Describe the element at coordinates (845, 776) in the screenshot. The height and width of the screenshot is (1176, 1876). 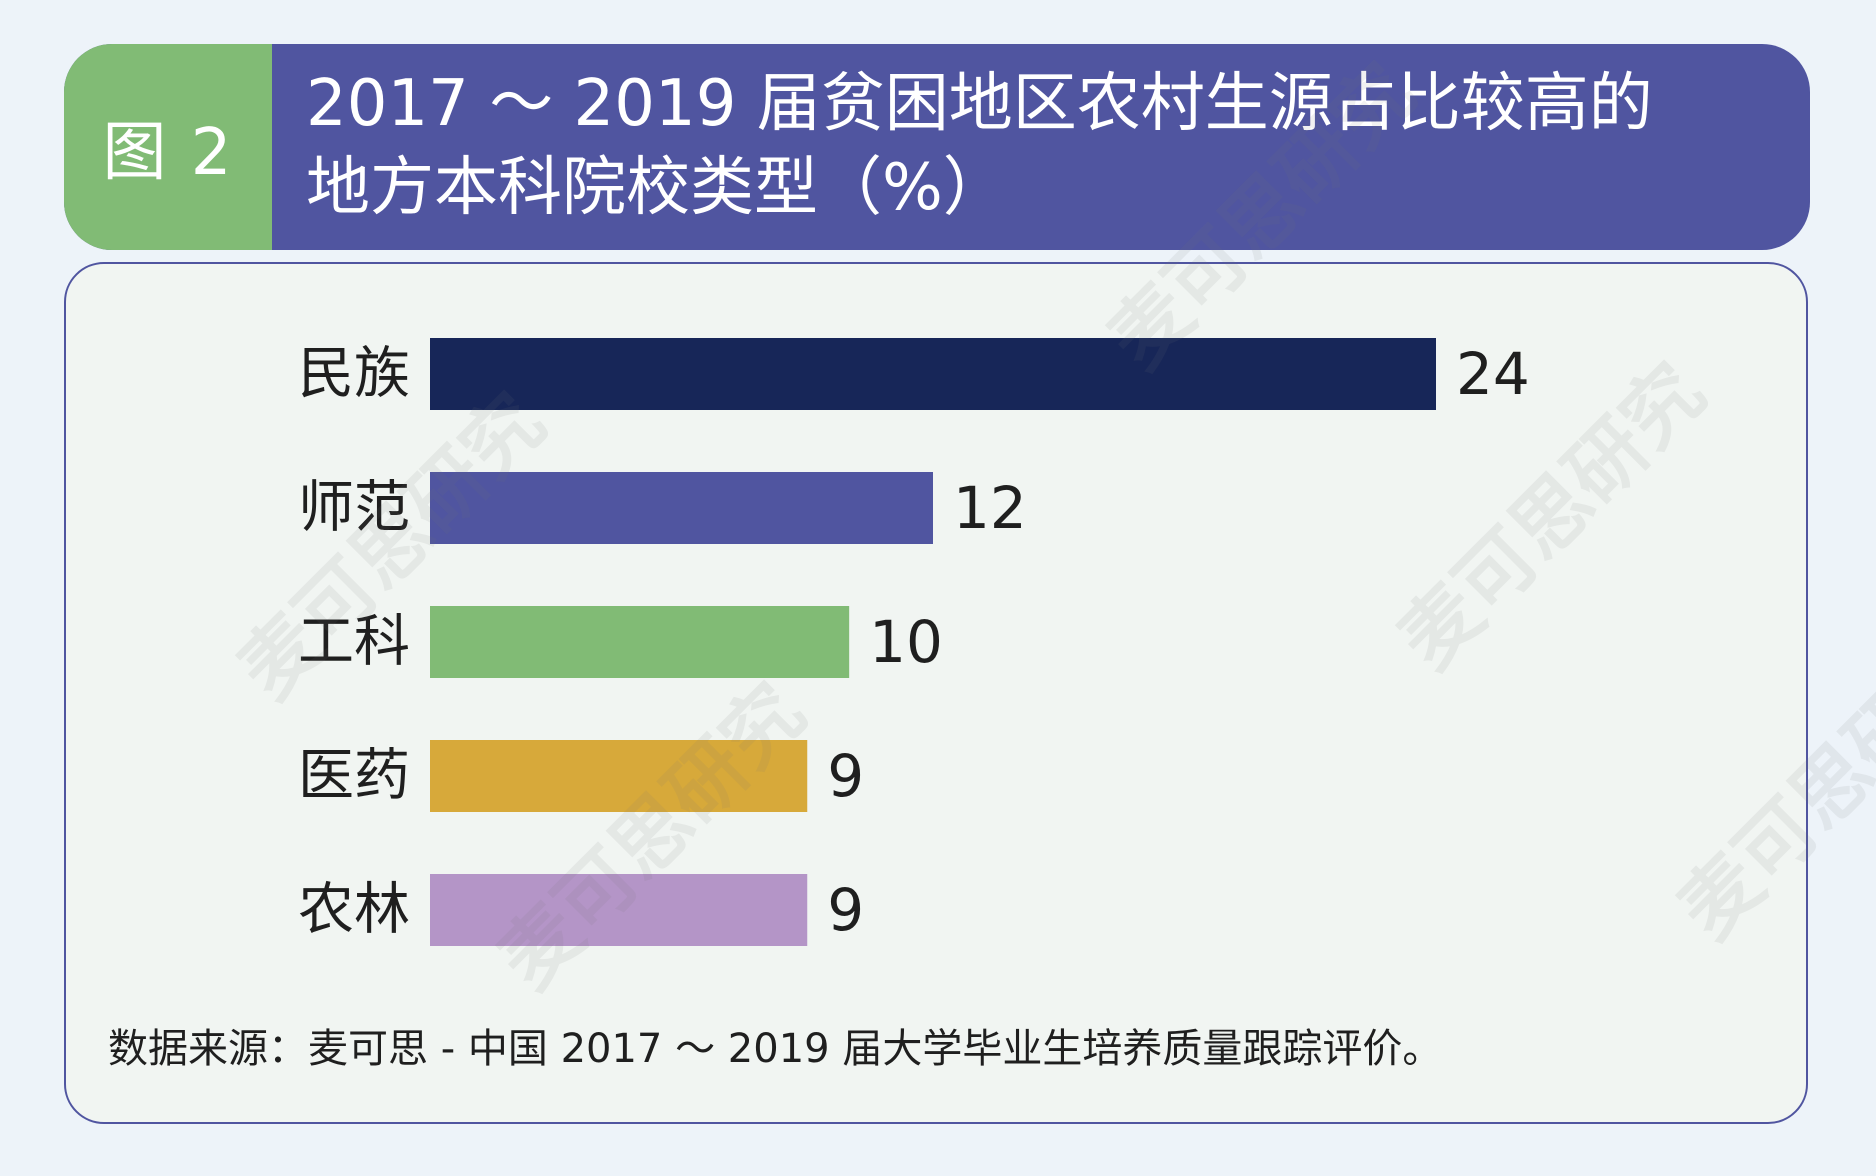
I see `value-label-4: 9` at that location.